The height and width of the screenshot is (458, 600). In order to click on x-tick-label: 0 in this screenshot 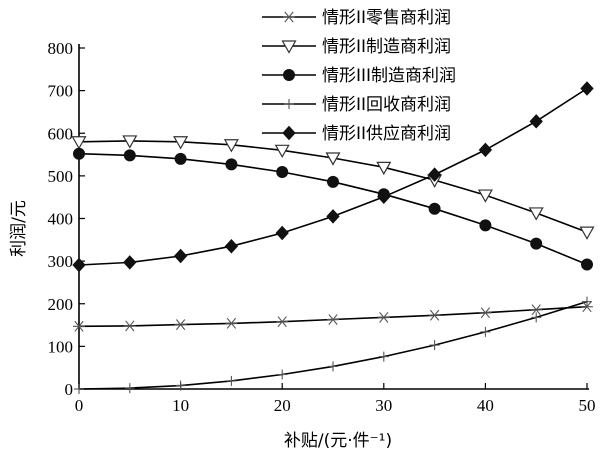, I will do `click(79, 405)`.